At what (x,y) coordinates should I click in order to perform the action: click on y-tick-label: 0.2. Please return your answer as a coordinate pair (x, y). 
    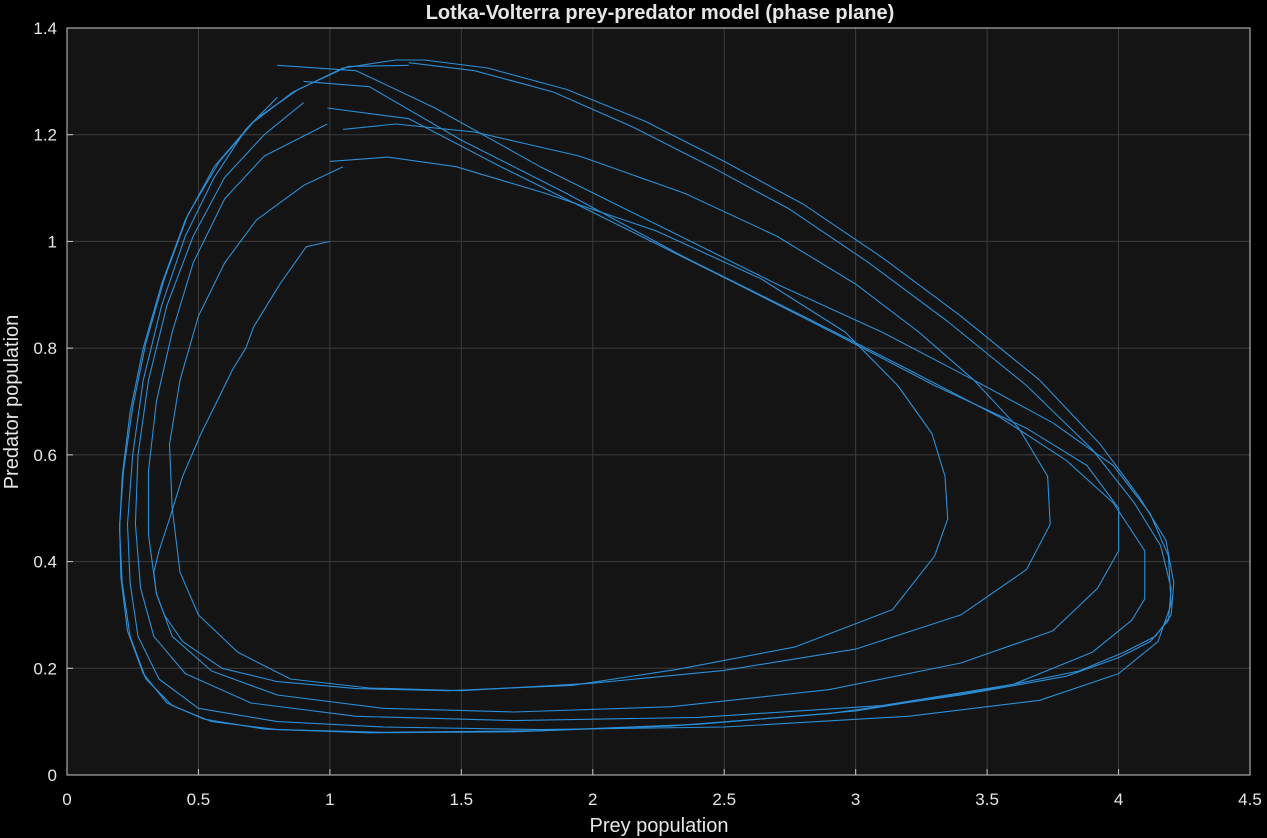
    Looking at the image, I should click on (45, 668).